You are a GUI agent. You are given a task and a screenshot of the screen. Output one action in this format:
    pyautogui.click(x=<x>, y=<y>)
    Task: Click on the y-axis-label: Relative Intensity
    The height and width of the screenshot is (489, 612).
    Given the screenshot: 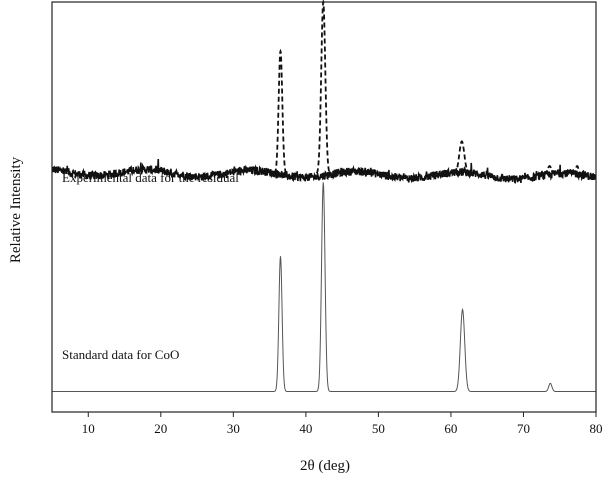 What is the action you would take?
    pyautogui.click(x=16, y=209)
    